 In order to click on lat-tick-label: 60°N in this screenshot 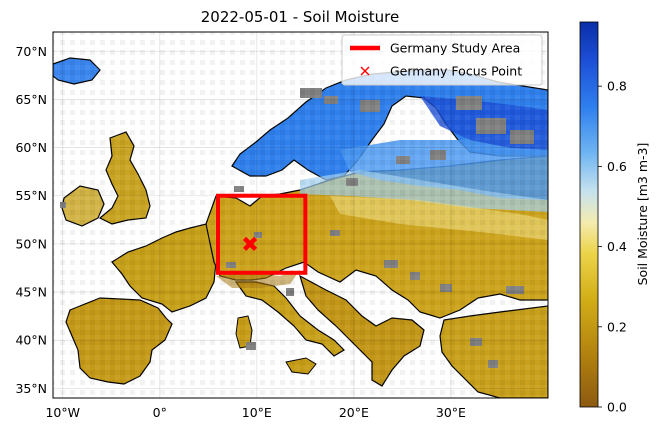, I will do `click(31, 147)`.